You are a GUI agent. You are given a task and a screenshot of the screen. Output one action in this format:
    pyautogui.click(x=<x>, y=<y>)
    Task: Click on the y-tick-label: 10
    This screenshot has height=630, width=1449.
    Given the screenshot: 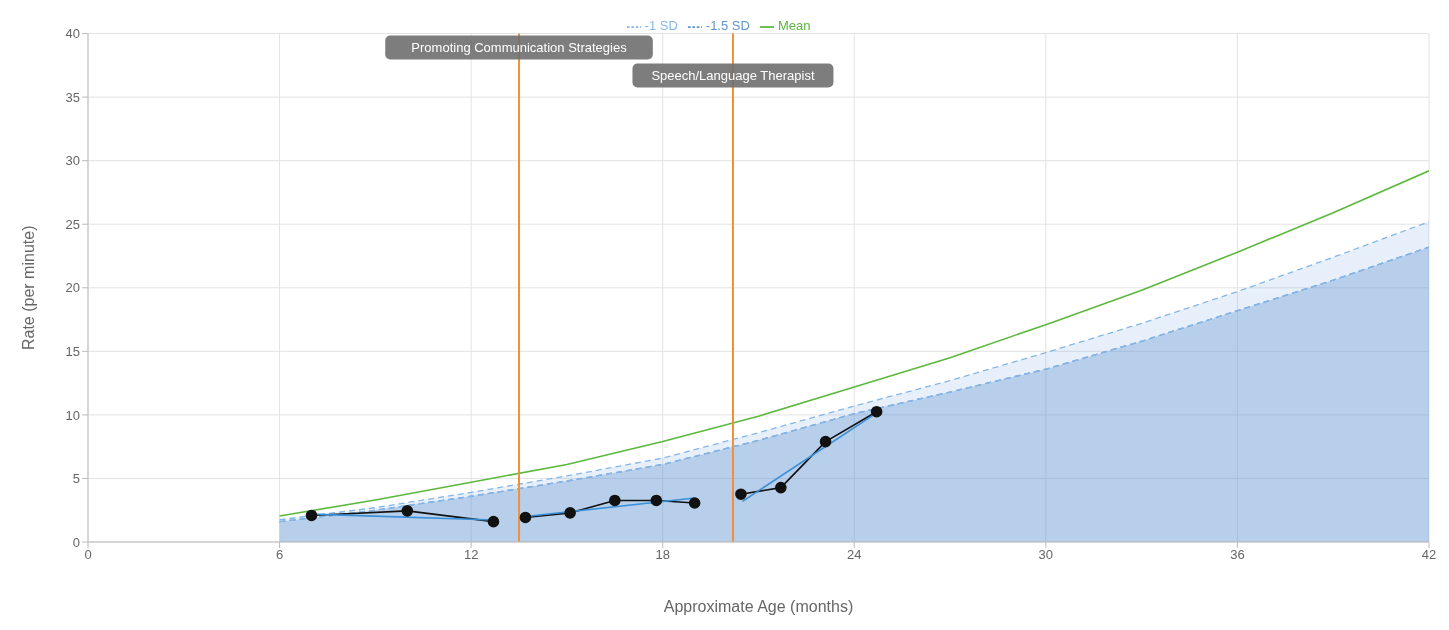 What is the action you would take?
    pyautogui.click(x=72, y=415)
    